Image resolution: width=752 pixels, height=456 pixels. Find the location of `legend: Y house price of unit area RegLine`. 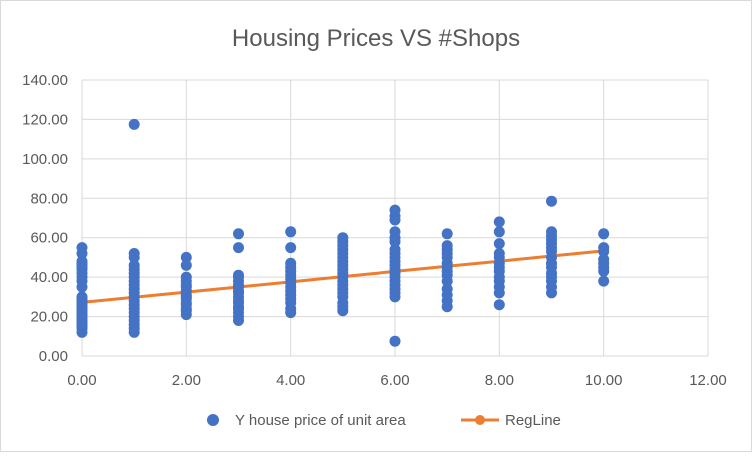

legend: Y house price of unit area RegLine is located at coordinates (384, 420).